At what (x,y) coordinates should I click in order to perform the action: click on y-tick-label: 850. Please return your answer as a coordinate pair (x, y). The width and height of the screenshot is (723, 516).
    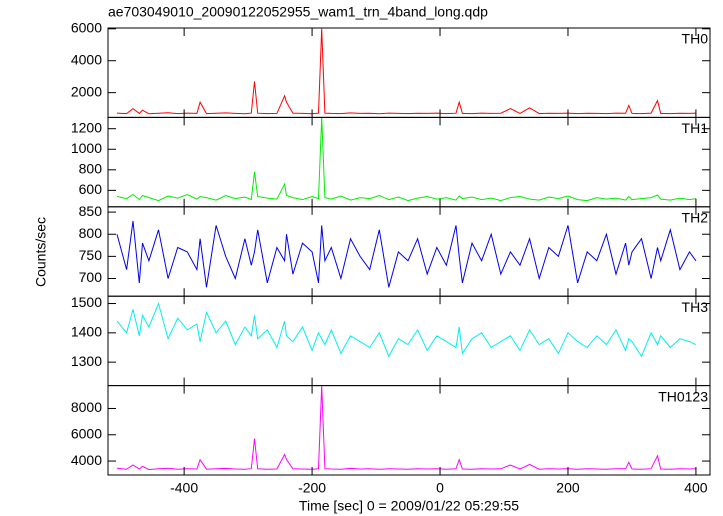
    Looking at the image, I should click on (91, 211).